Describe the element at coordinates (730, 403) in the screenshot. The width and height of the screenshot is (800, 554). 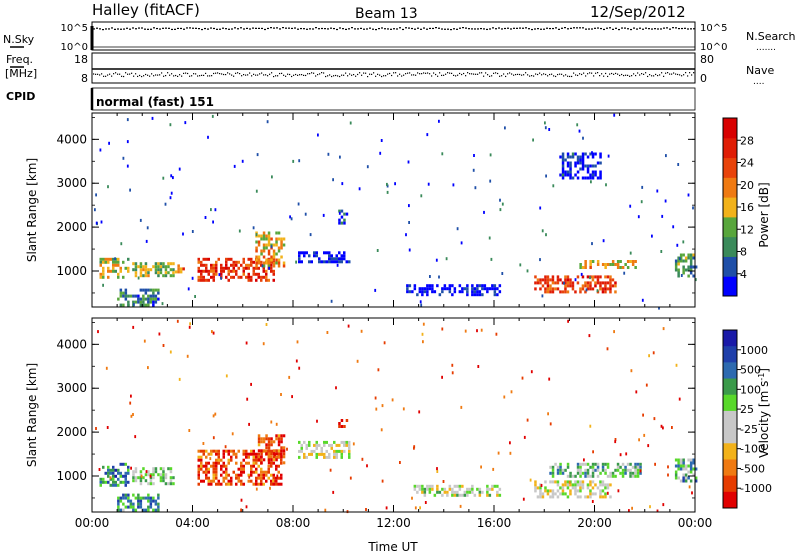
I see `colorbar-swatch` at that location.